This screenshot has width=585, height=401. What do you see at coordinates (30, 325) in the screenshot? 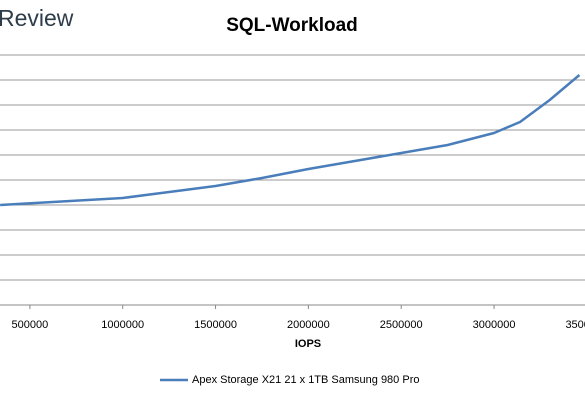
I see `x-tick-label: 500000` at bounding box center [30, 325].